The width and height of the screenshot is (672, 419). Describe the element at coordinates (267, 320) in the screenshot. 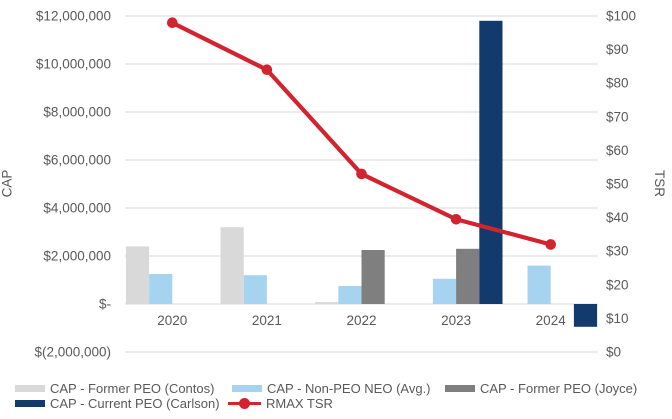

I see `x-axis-category-label: 2021` at that location.